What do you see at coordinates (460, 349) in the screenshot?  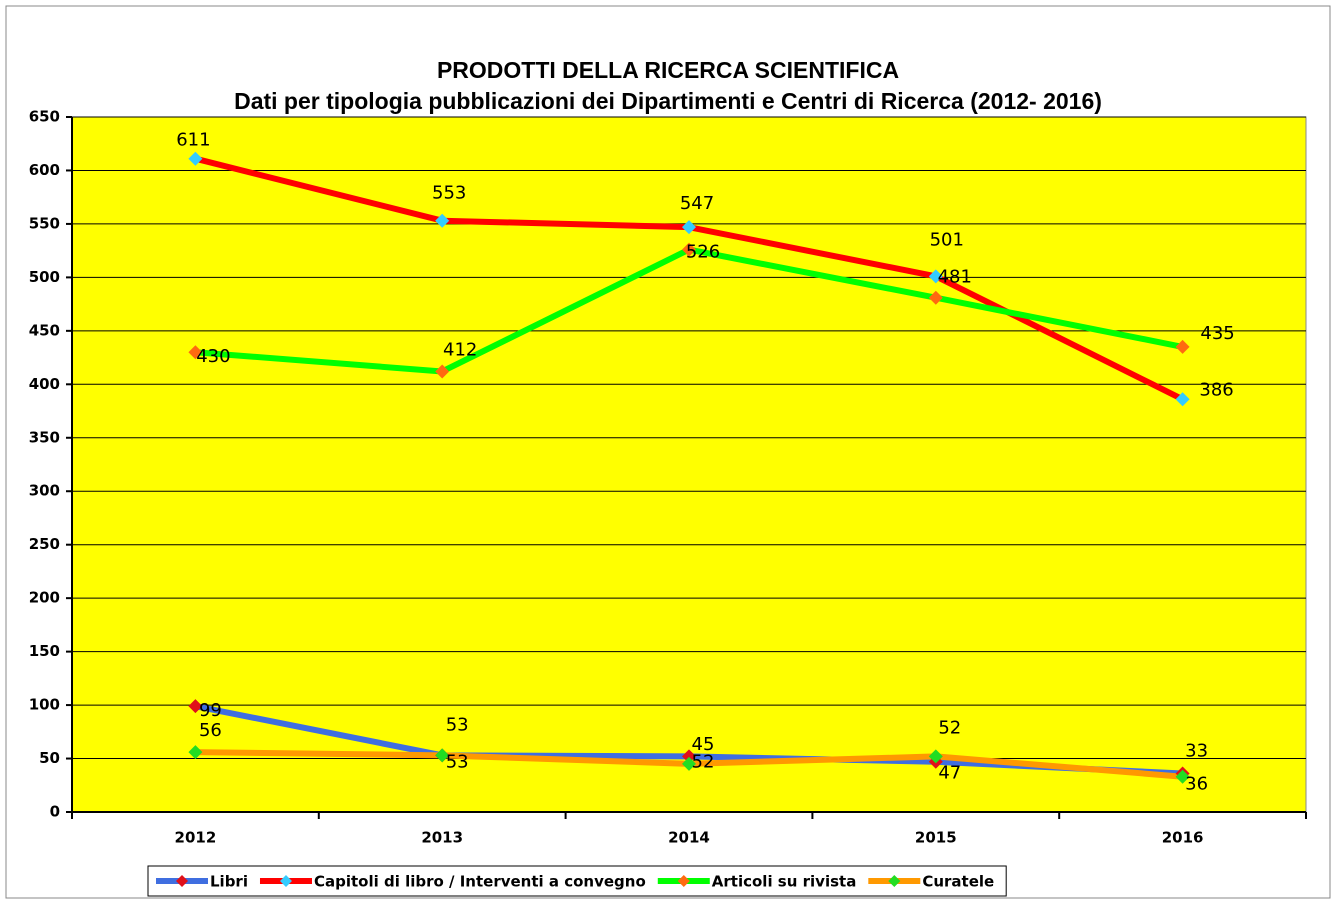 I see `data-label: 412` at bounding box center [460, 349].